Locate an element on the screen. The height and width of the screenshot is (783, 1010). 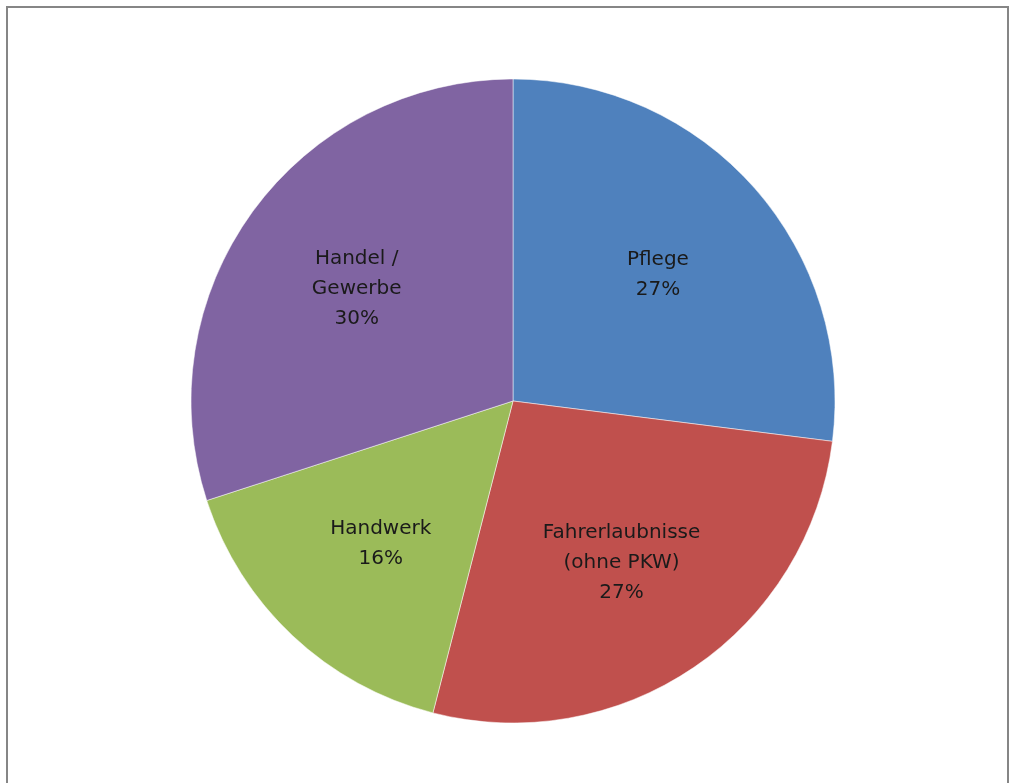
slice-label: Pflege is located at coordinates (657, 258).